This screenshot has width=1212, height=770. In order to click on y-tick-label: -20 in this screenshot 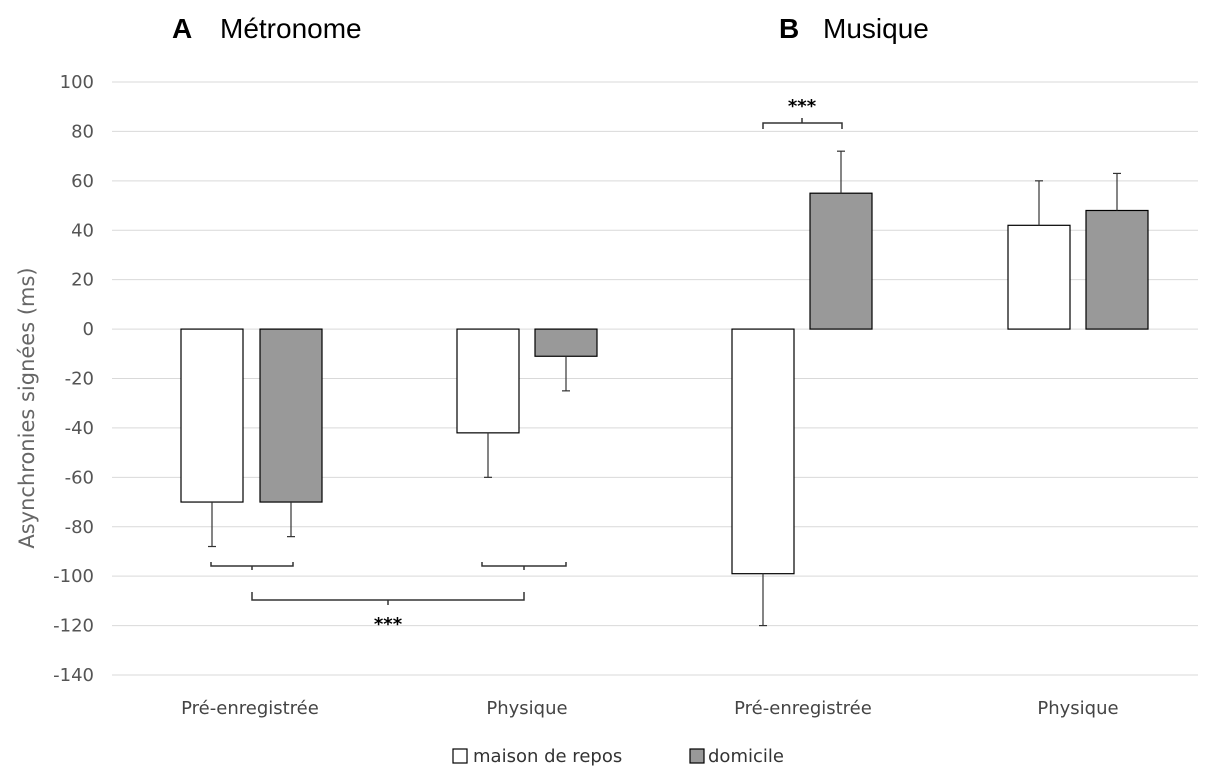, I will do `click(79, 379)`.